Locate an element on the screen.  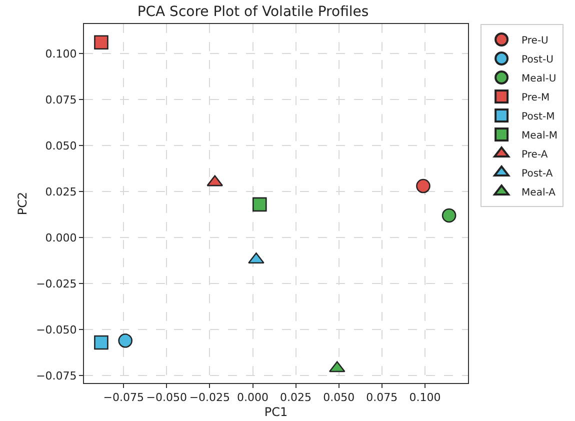
legend-label: Pre-A is located at coordinates (535, 154).